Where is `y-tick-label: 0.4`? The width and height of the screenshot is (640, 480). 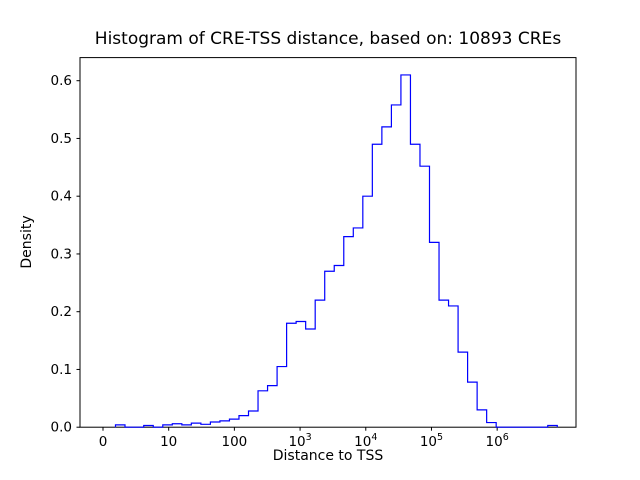 y-tick-label: 0.4 is located at coordinates (61, 197).